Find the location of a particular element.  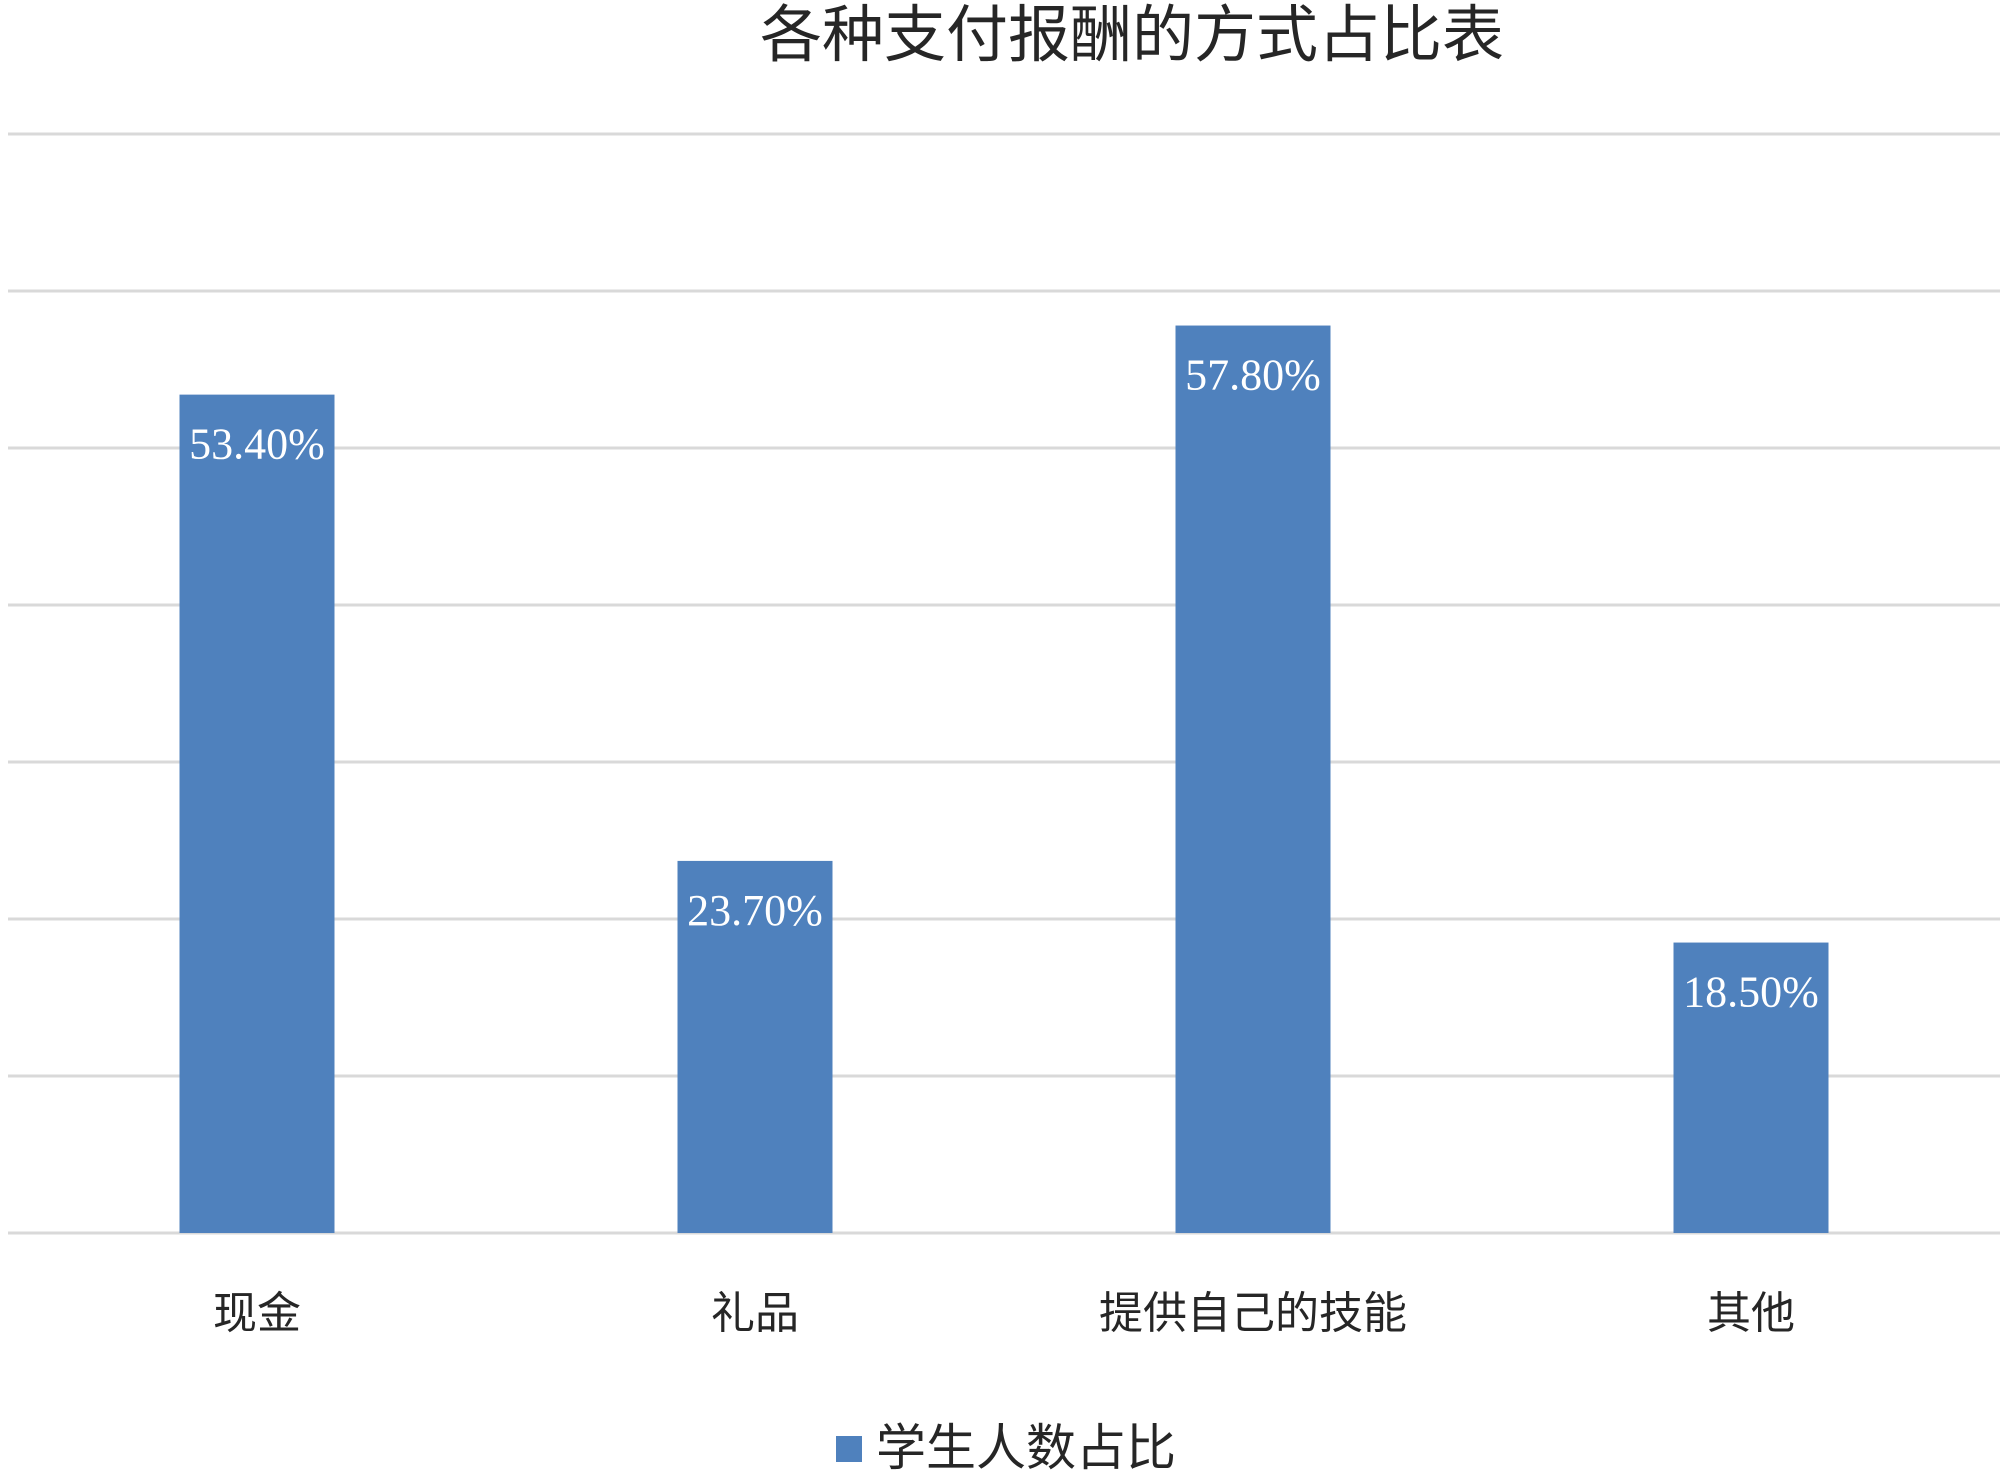

legend: 学生人数占比 is located at coordinates (1006, 1445).